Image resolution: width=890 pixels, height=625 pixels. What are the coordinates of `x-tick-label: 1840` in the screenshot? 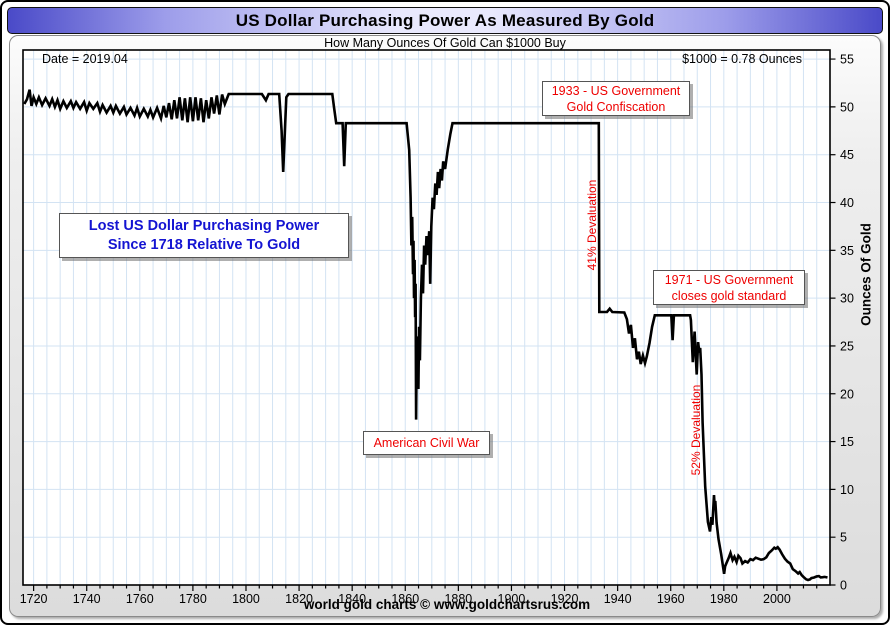 It's located at (352, 599).